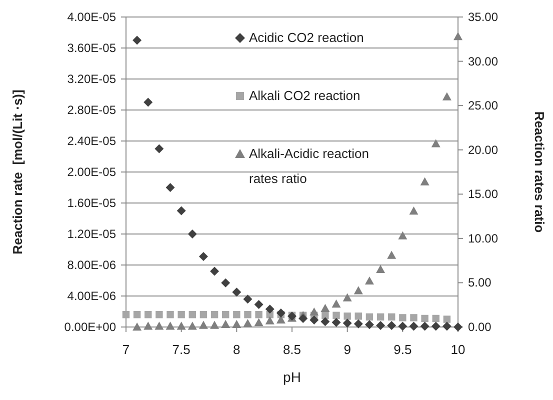 The image size is (553, 400). Describe the element at coordinates (480, 283) in the screenshot. I see `y2-tick-label: 5.00` at that location.